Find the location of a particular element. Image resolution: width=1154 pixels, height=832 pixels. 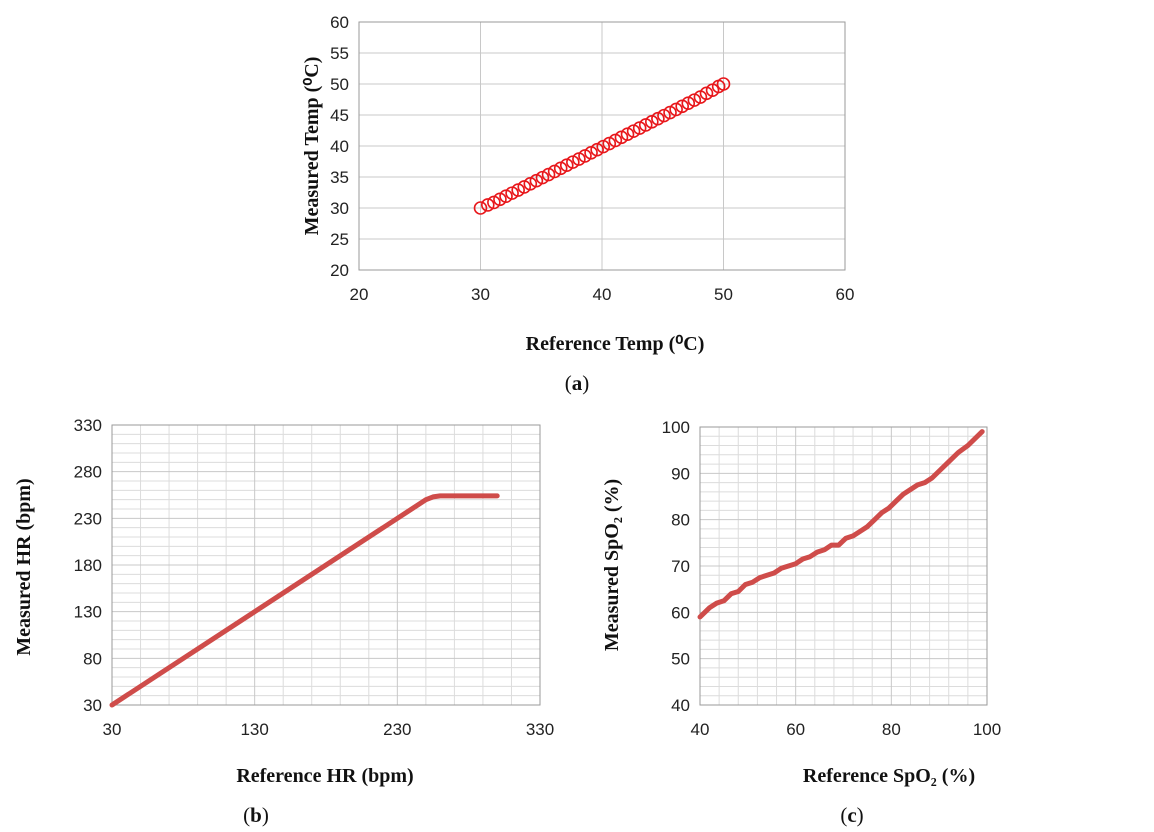

panel-a-x-tick-labels: 20 30 40 50 60 is located at coordinates (602, 294).